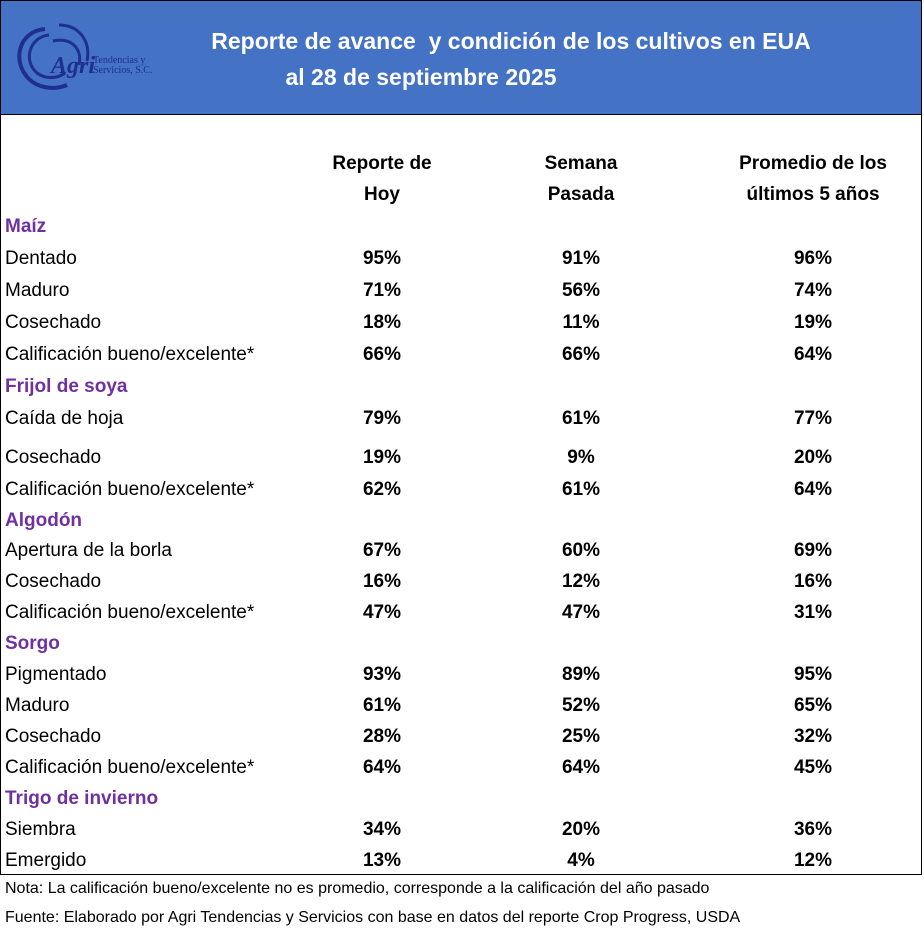 The image size is (924, 935). What do you see at coordinates (581, 581) in the screenshot?
I see `value-last-week: 12%` at bounding box center [581, 581].